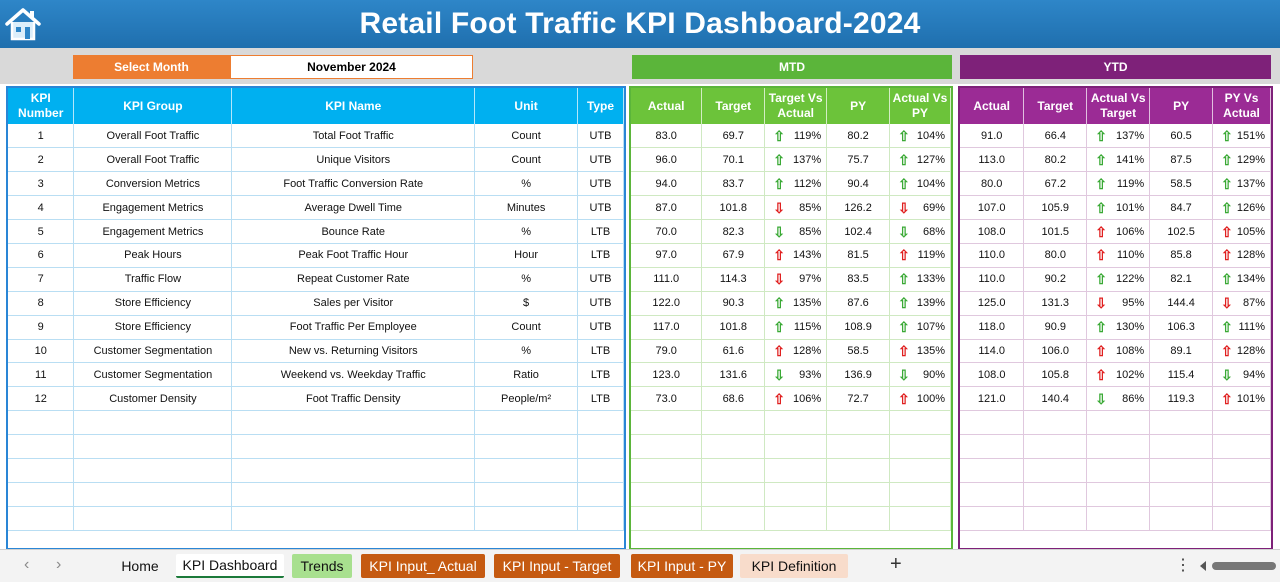 The image size is (1280, 582). What do you see at coordinates (1118, 303) in the screenshot?
I see `ytd-actual-vs-target-cell: ⇩ 95%` at bounding box center [1118, 303].